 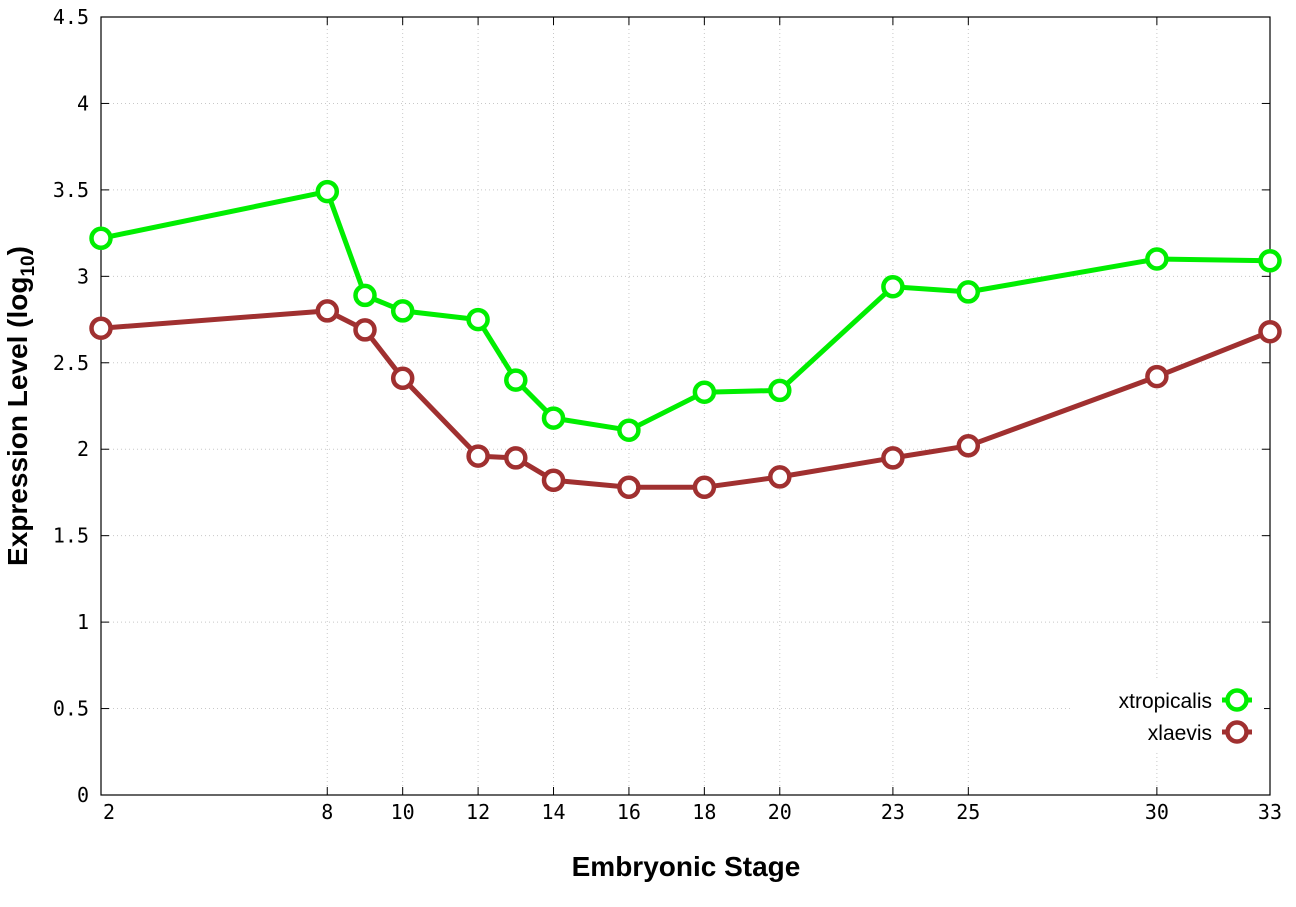 What do you see at coordinates (83, 276) in the screenshot?
I see `y-tick-label: 3` at bounding box center [83, 276].